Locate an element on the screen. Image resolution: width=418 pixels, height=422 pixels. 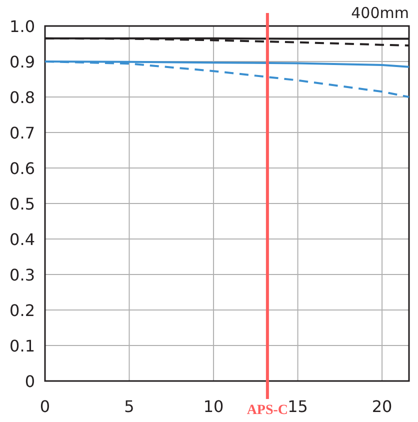
y-tick-label: 0.5 is located at coordinates (22, 204).